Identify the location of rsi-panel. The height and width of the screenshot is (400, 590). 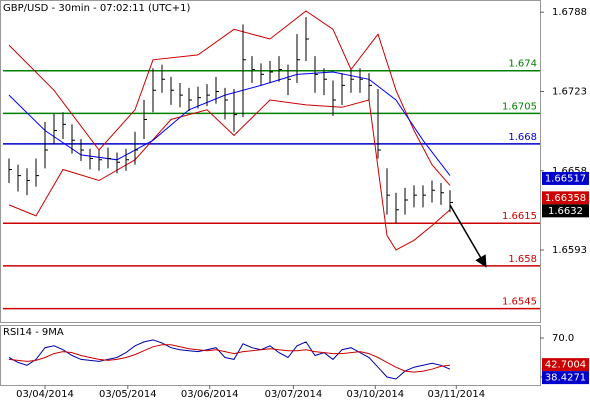
(270, 355).